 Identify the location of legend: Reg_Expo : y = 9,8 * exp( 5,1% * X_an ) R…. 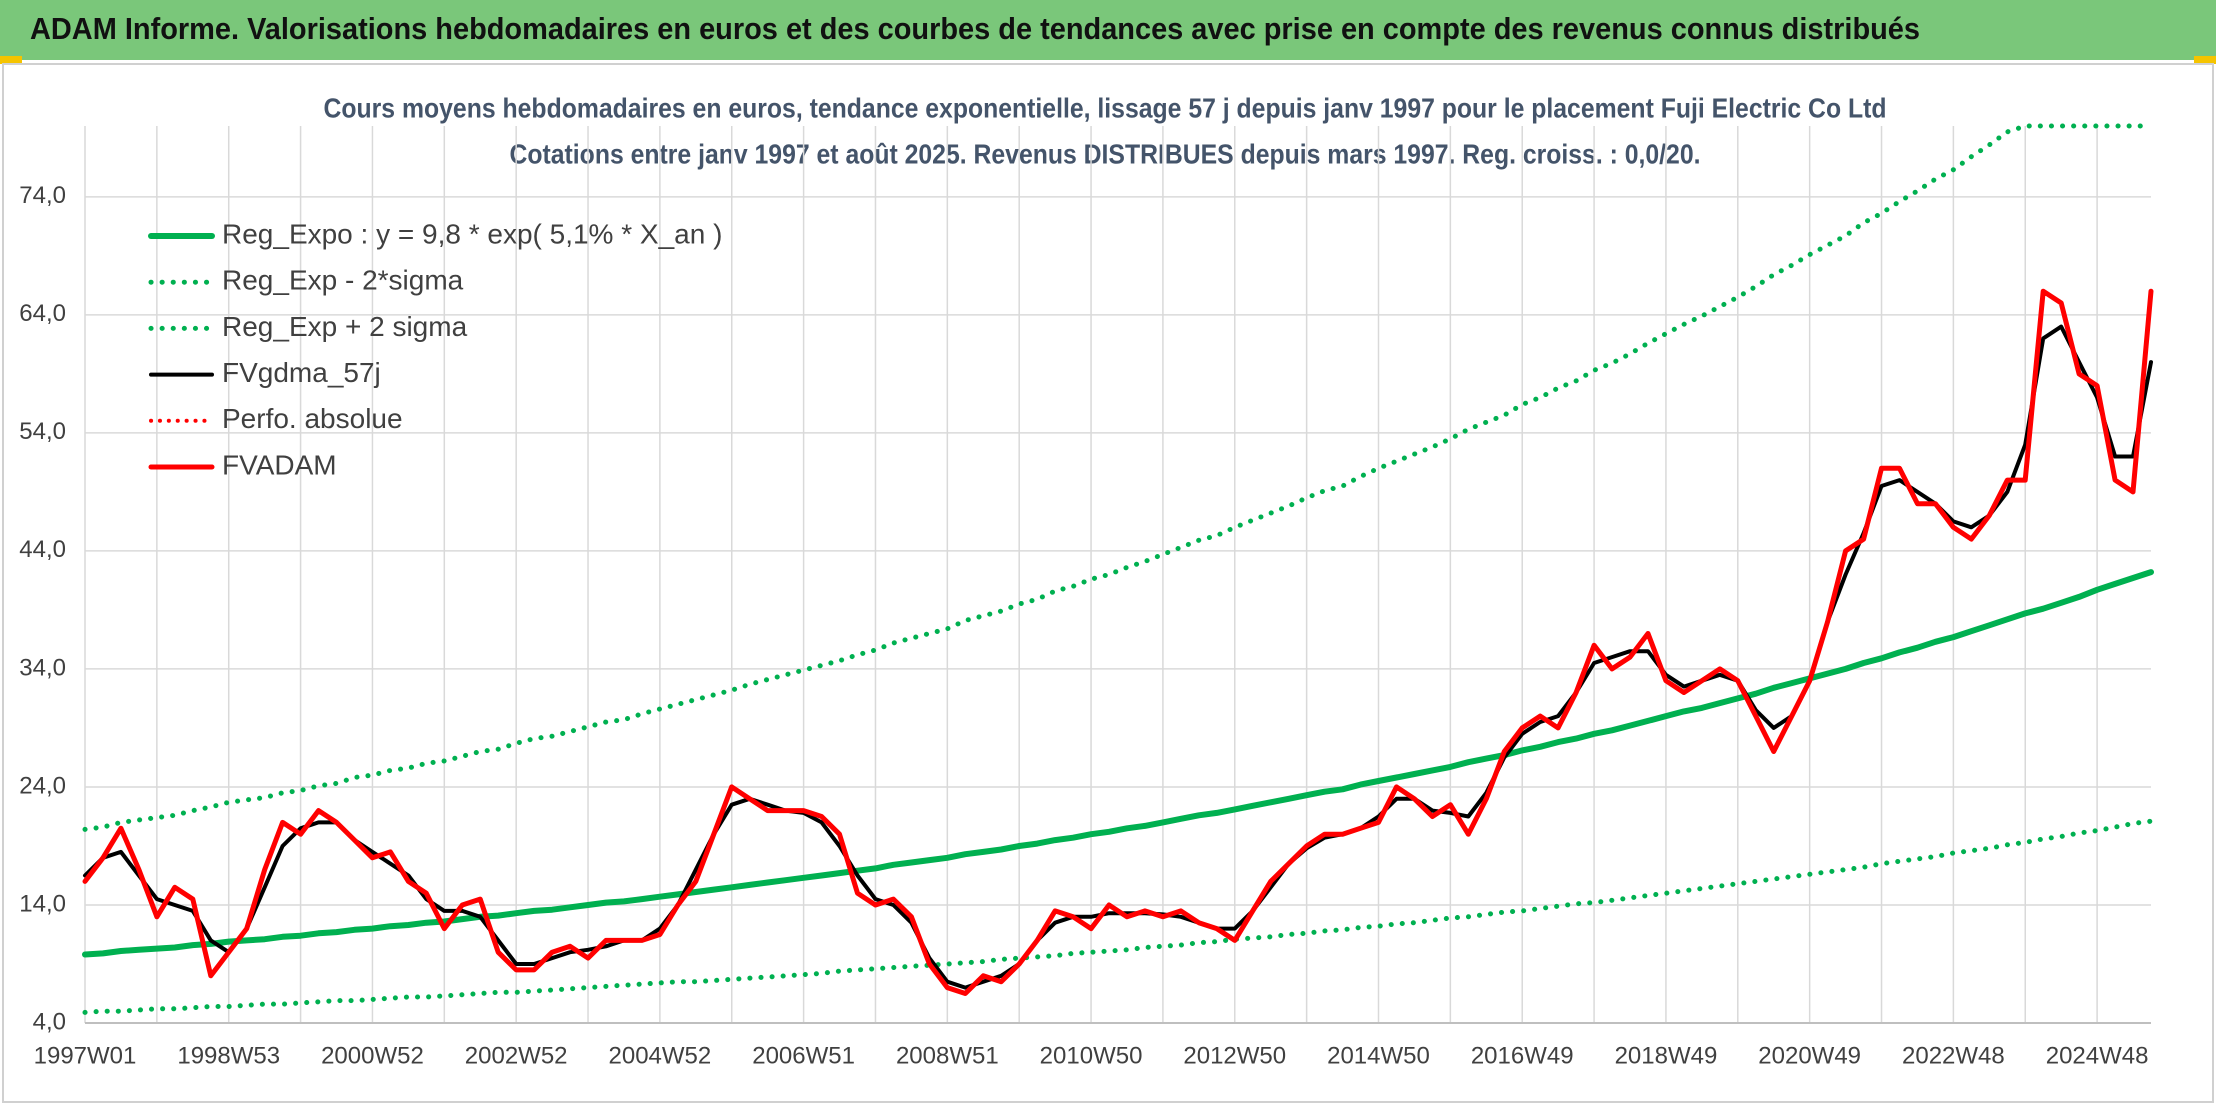
(435, 349).